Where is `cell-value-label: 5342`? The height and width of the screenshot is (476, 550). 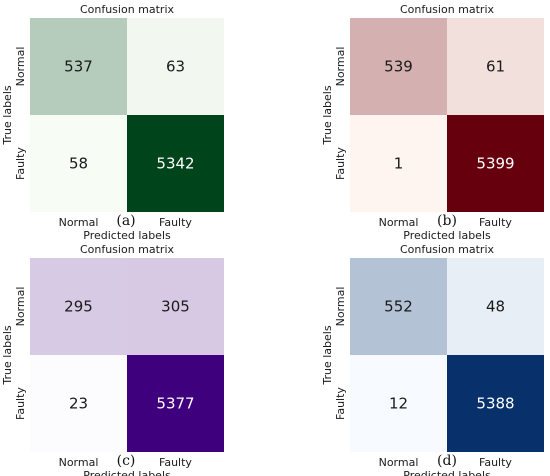 cell-value-label: 5342 is located at coordinates (175, 164).